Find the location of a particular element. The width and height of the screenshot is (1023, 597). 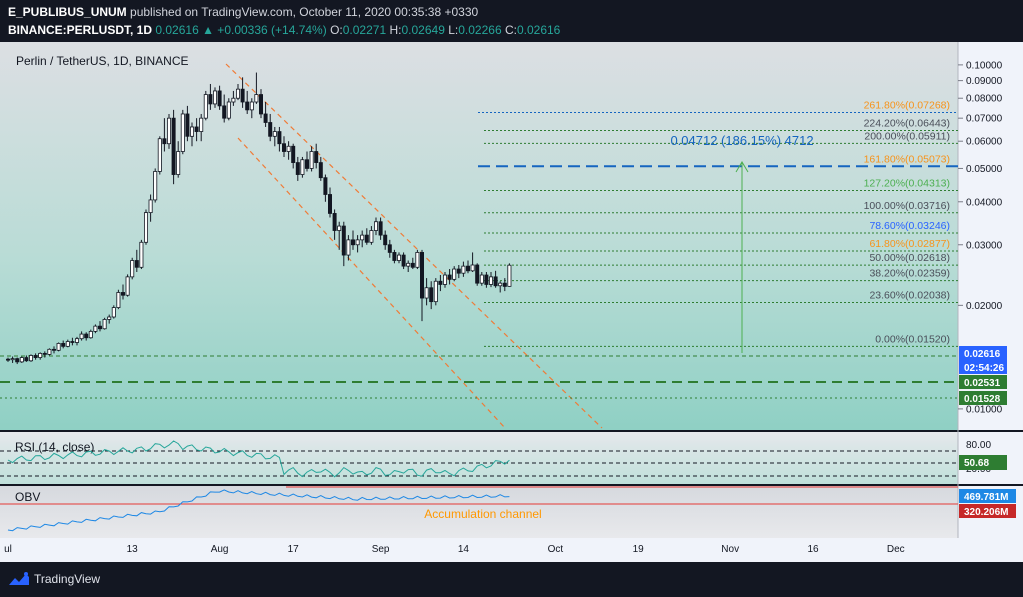

time-tick-label: 19 is located at coordinates (639, 549).